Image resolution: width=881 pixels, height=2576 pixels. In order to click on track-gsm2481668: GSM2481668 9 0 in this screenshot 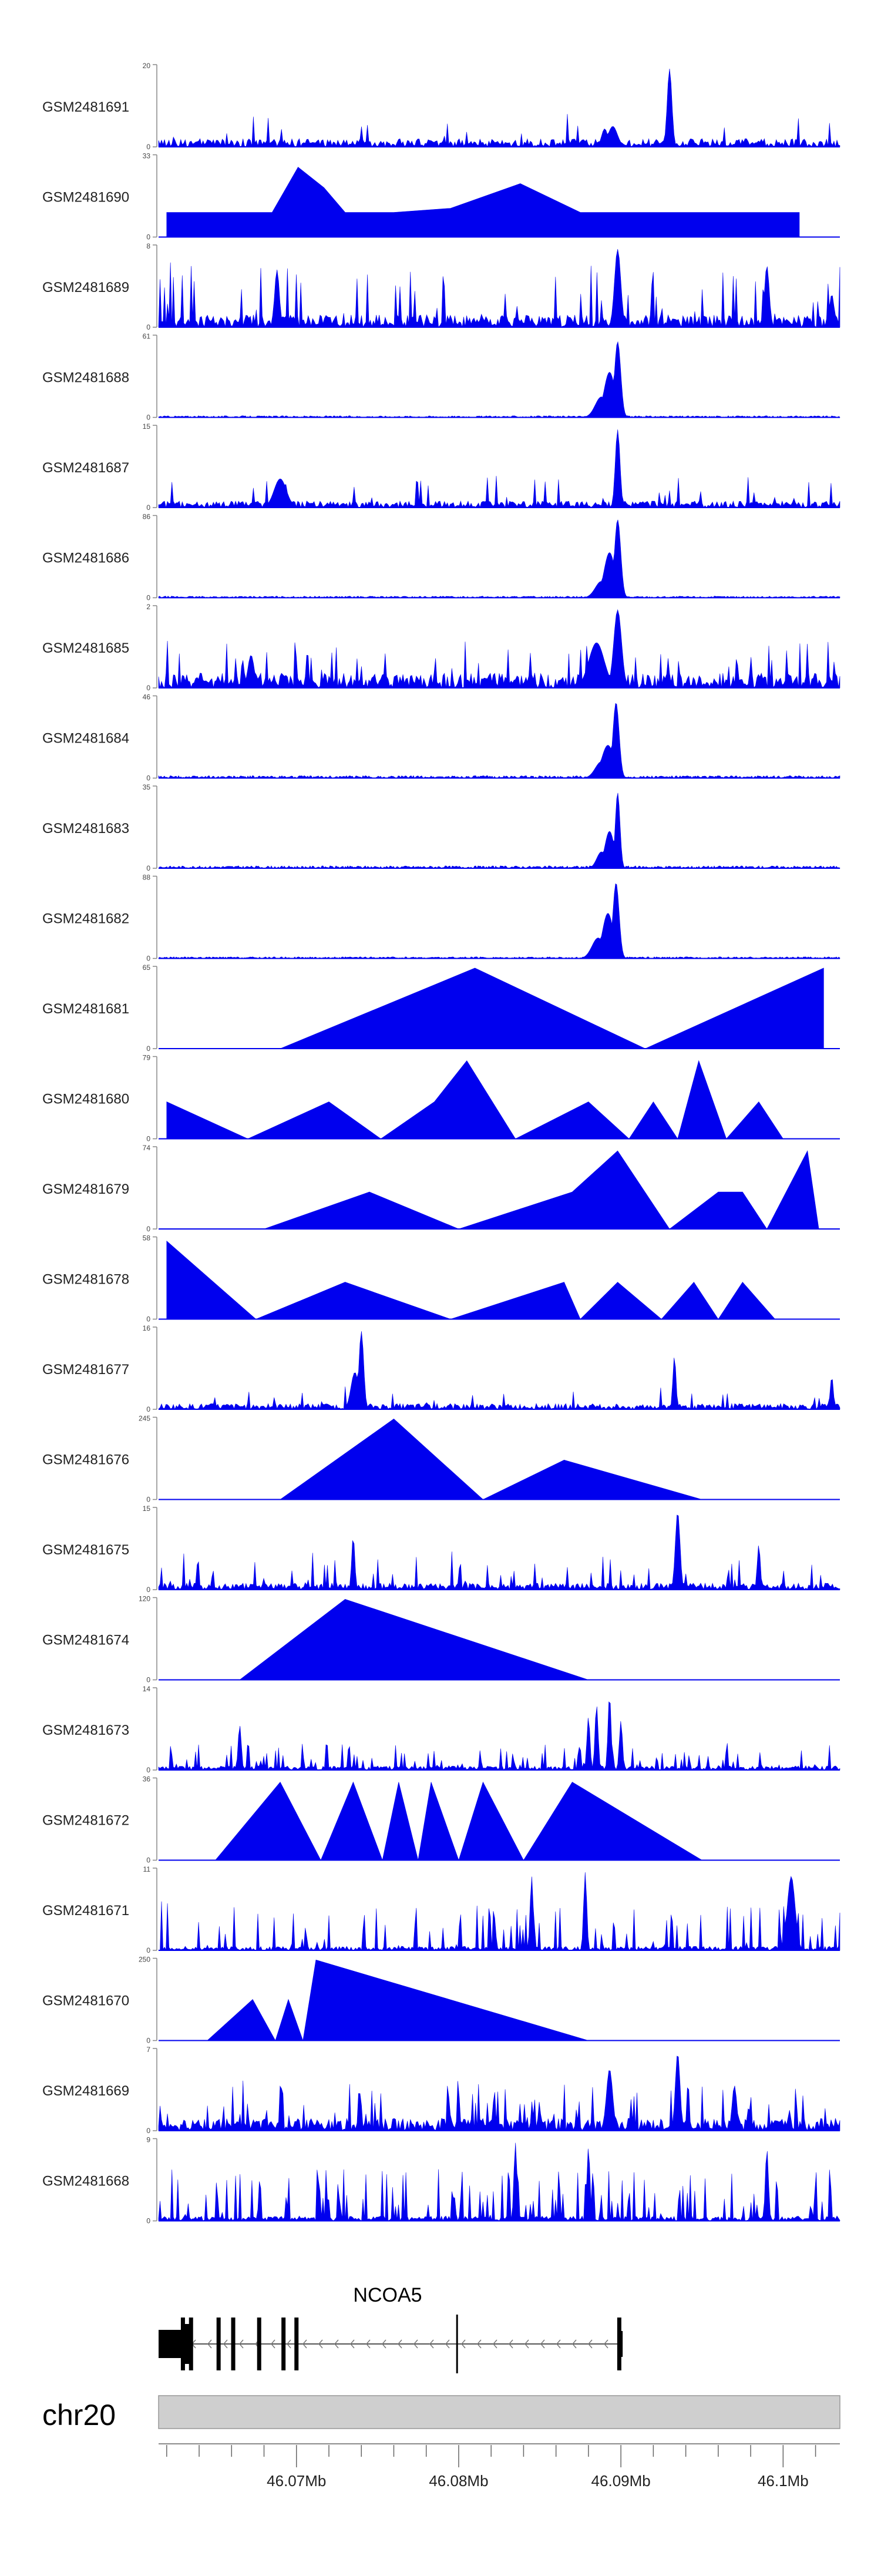, I will do `click(441, 2180)`.